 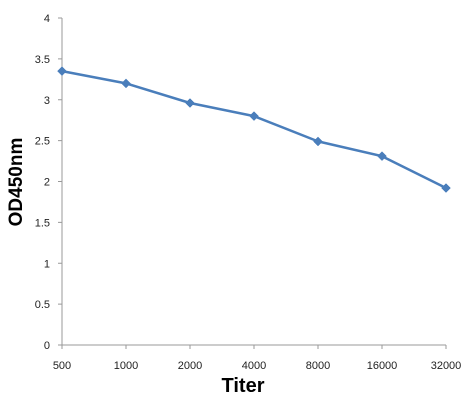 What do you see at coordinates (16, 182) in the screenshot?
I see `y-axis-title: OD450nm` at bounding box center [16, 182].